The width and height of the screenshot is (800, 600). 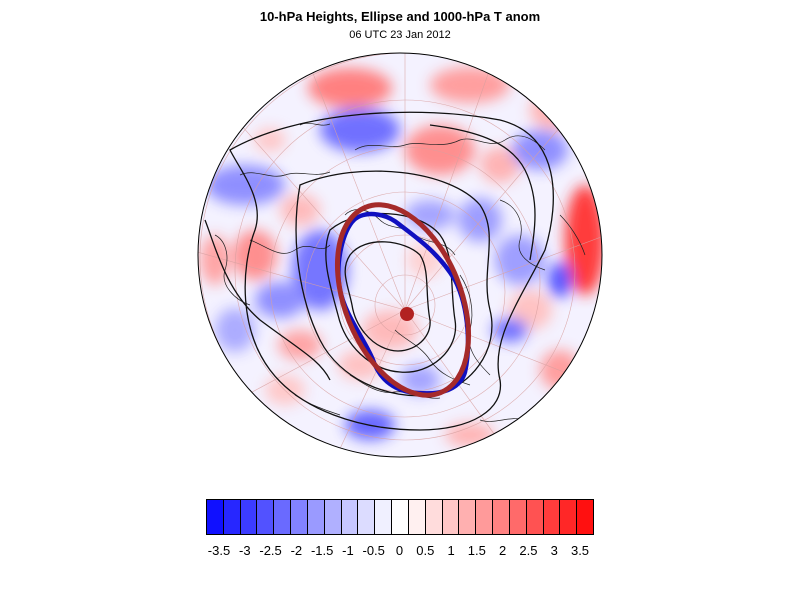 What do you see at coordinates (400, 35) in the screenshot?
I see `map-subtitle: 06 UTC 23 Jan 2012` at bounding box center [400, 35].